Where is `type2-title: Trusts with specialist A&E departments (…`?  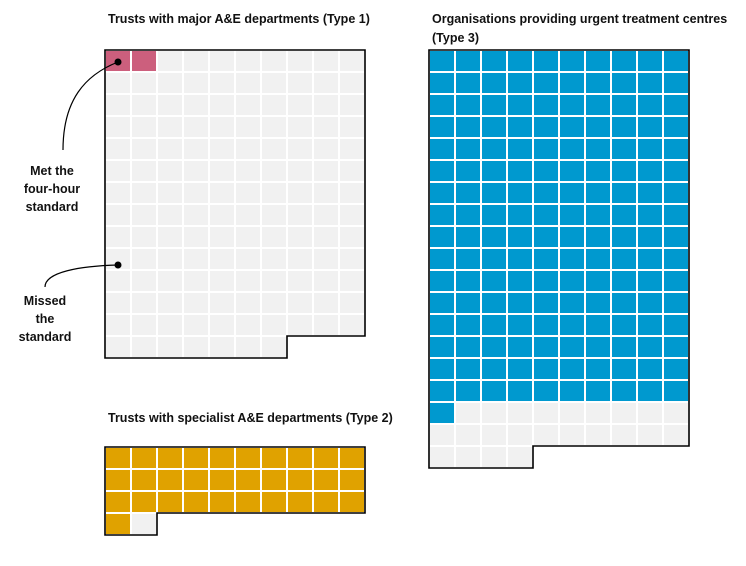 type2-title: Trusts with specialist A&E departments (… is located at coordinates (250, 418).